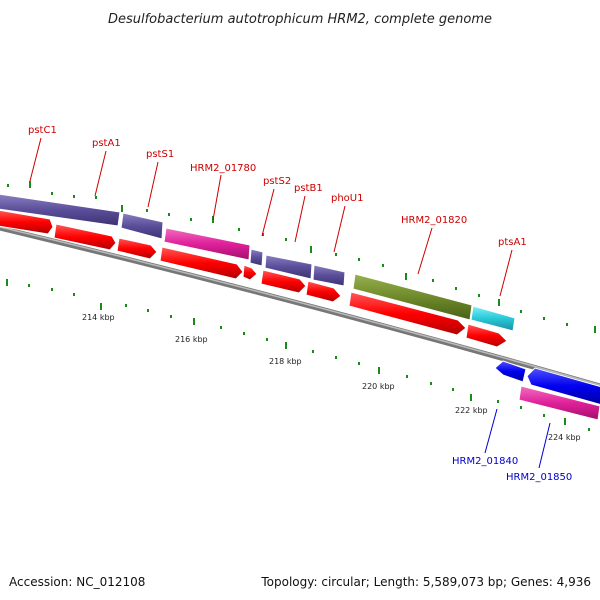  Describe the element at coordinates (378, 386) in the screenshot. I see `tick-label-220: 220 kbp` at that location.